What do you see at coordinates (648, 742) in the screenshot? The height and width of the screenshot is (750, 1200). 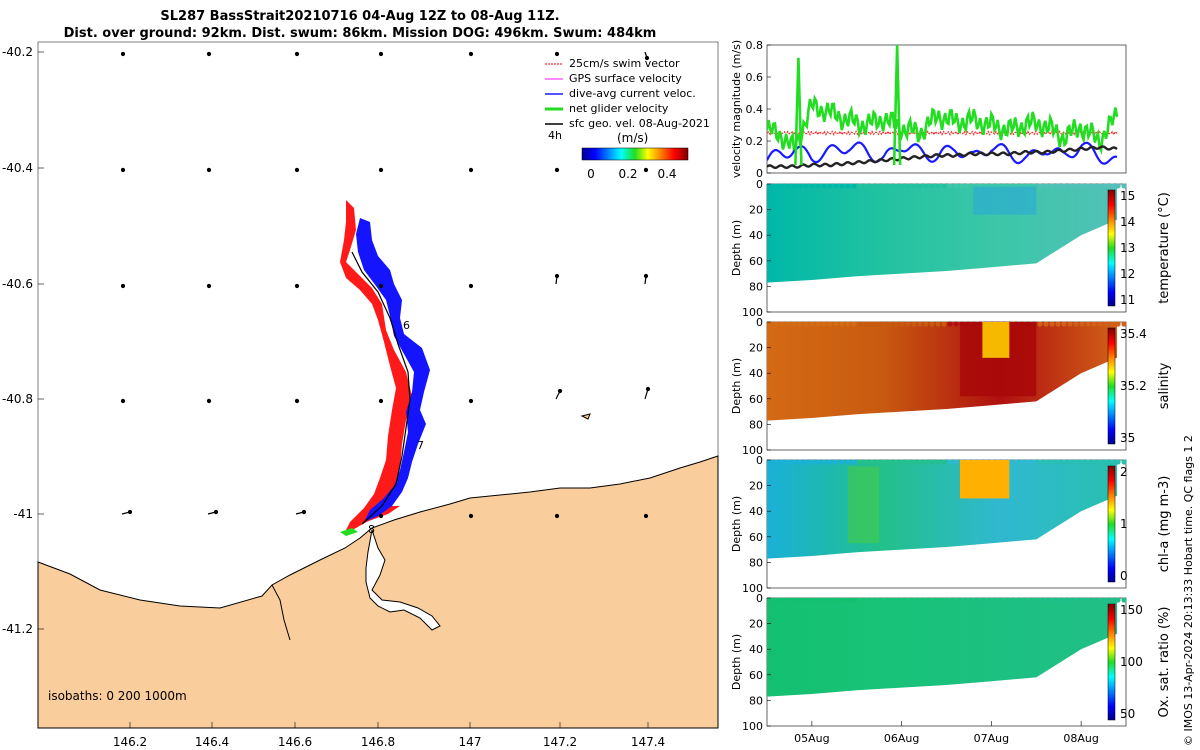 I see `map-x-tick-label: 147.4` at bounding box center [648, 742].